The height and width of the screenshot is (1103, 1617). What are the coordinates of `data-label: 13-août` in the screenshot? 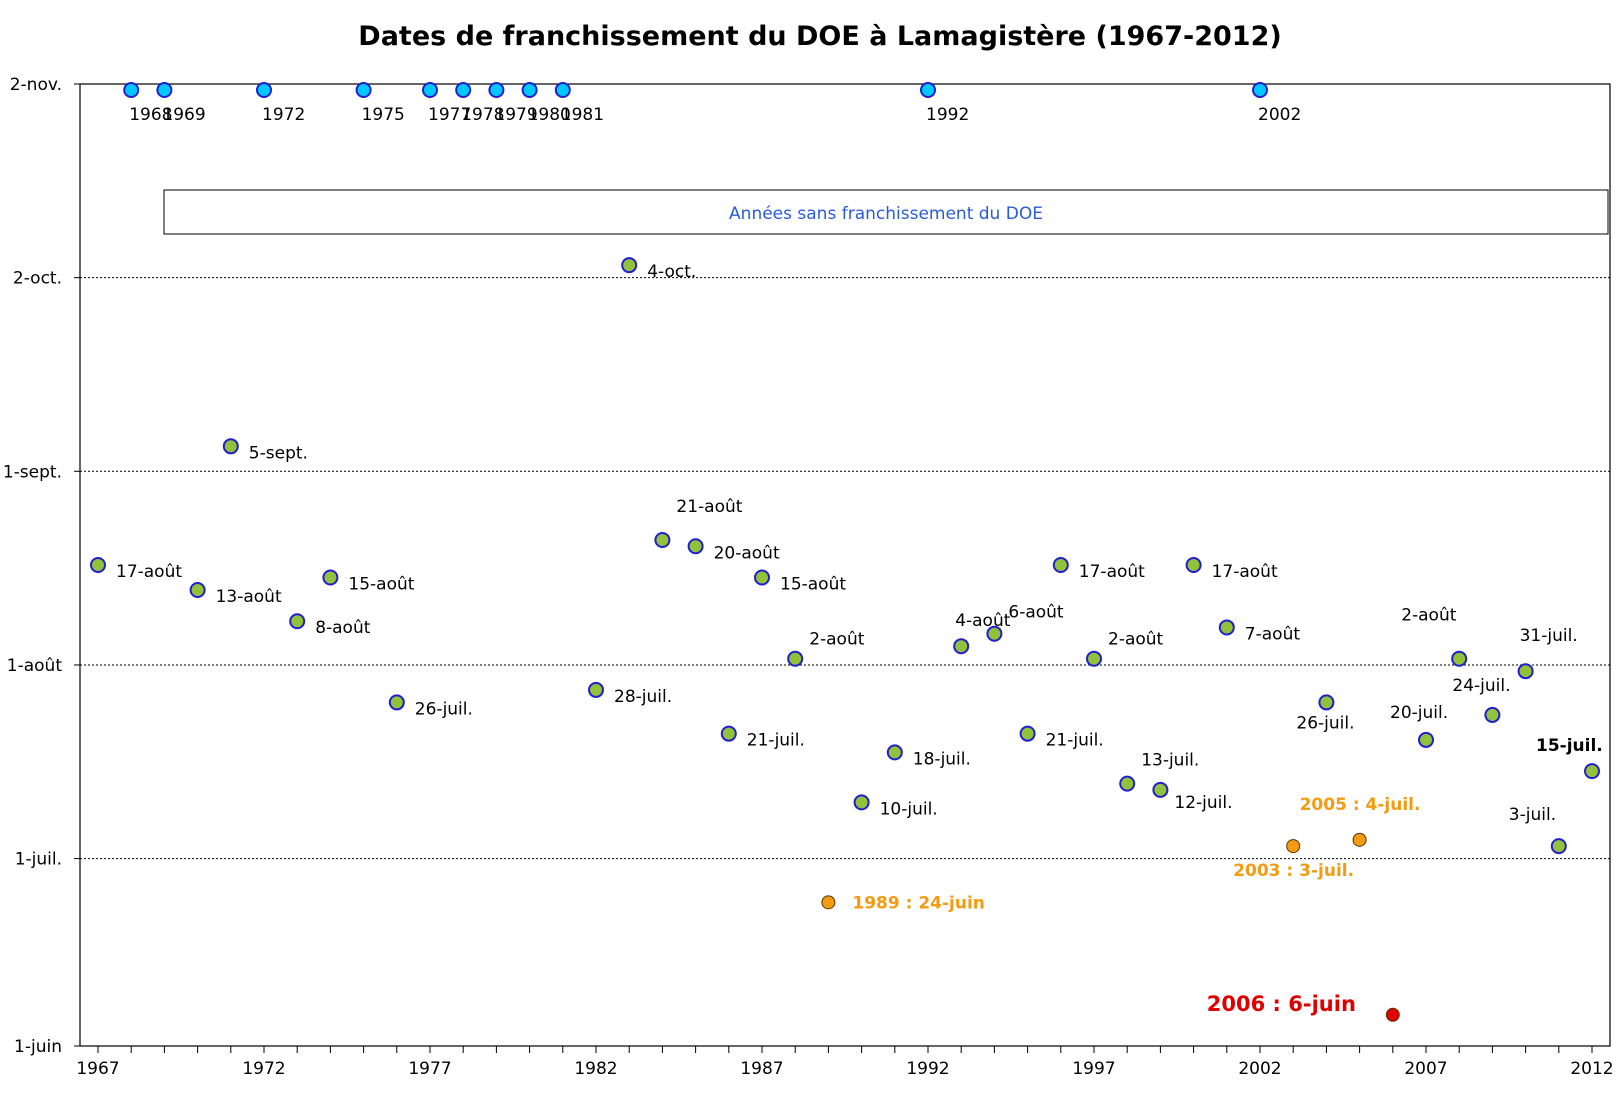 It's located at (249, 597).